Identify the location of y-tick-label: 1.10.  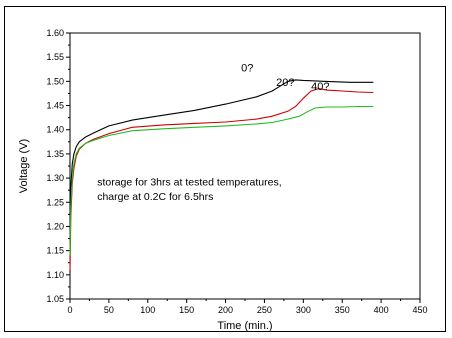
(55, 275).